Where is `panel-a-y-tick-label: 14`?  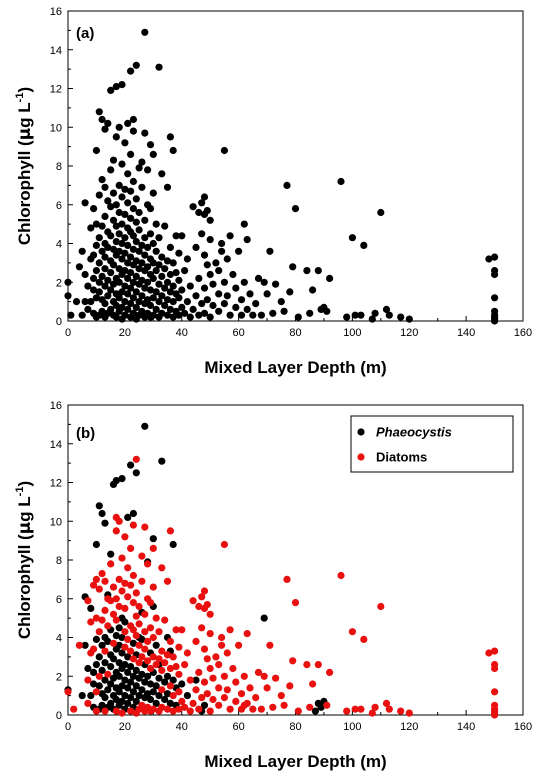
panel-a-y-tick-label: 14 is located at coordinates (56, 51).